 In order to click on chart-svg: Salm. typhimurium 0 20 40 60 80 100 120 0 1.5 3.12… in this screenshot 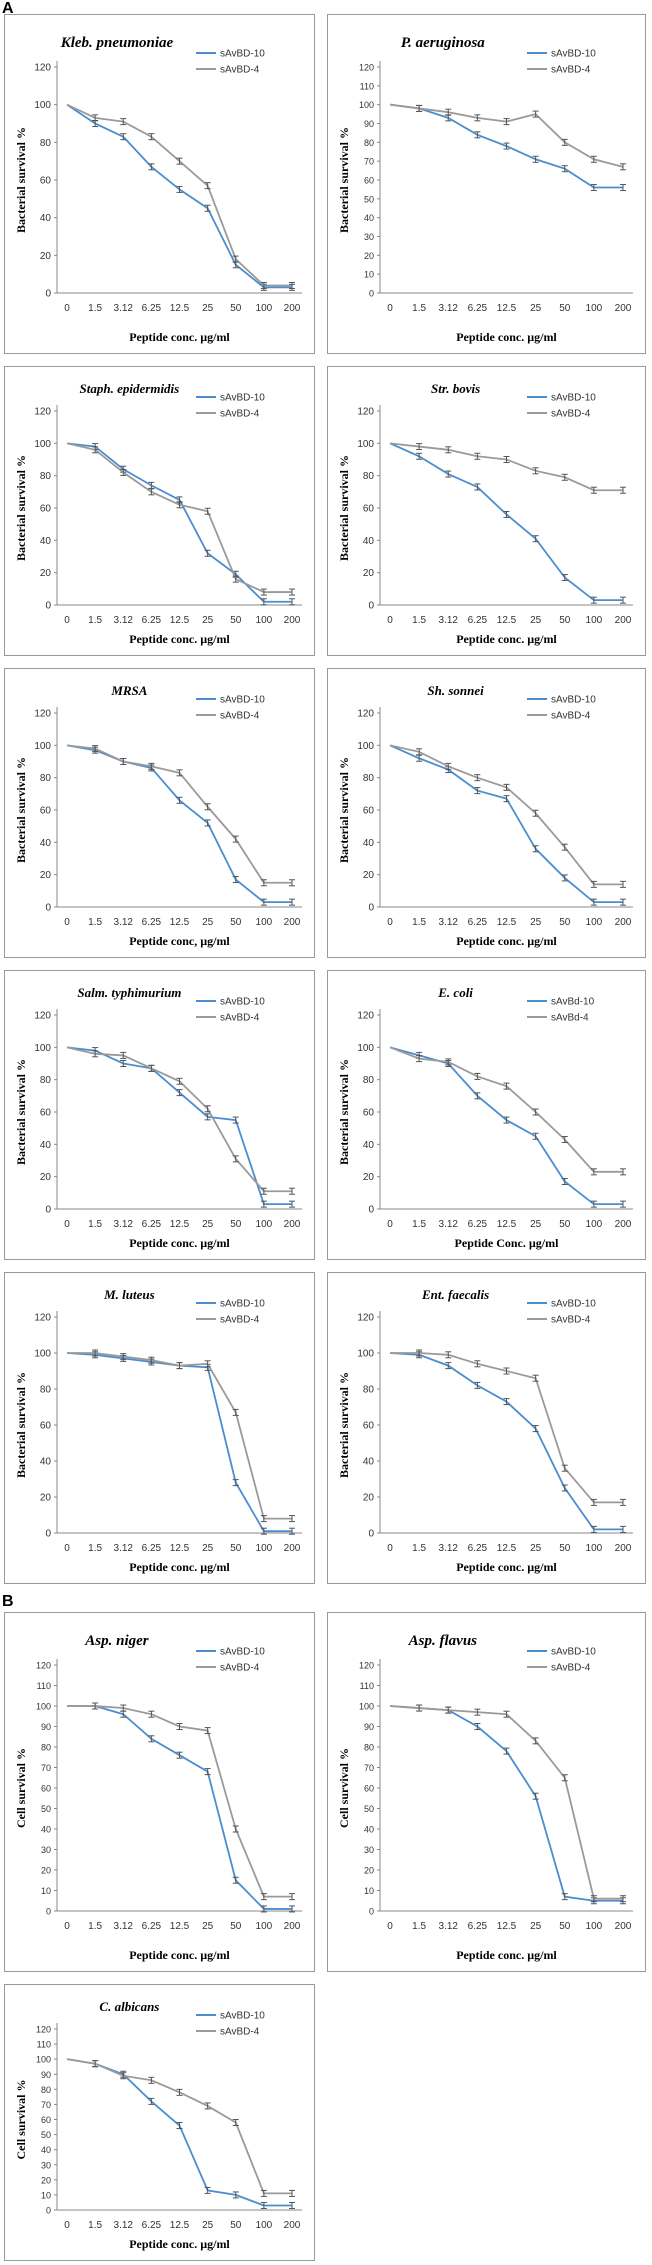, I will do `click(158, 1117)`.